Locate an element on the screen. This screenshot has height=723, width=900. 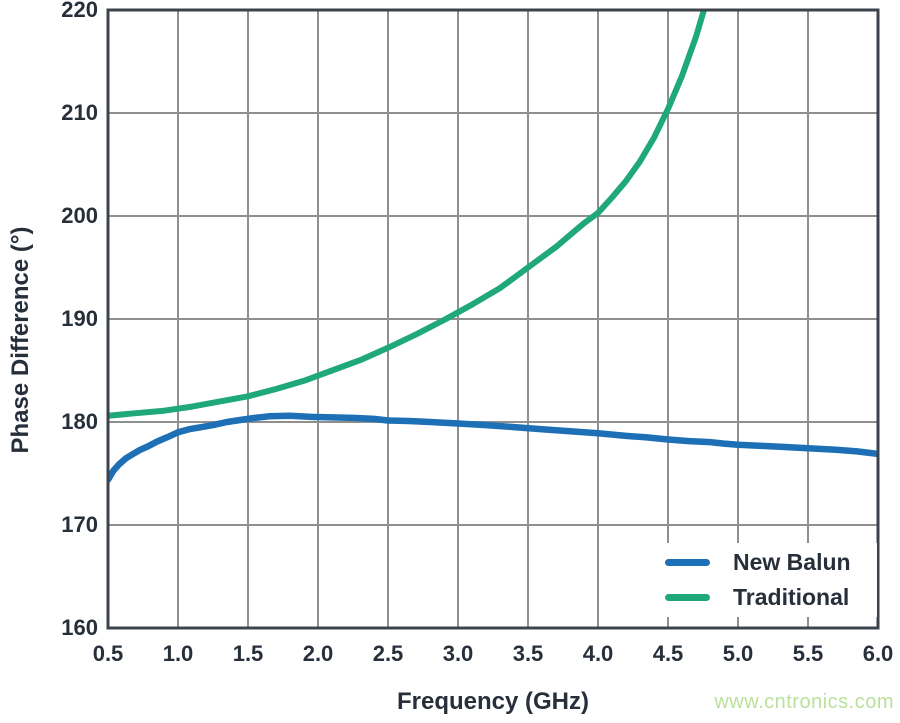
x-tick-label: 4.0 is located at coordinates (598, 653).